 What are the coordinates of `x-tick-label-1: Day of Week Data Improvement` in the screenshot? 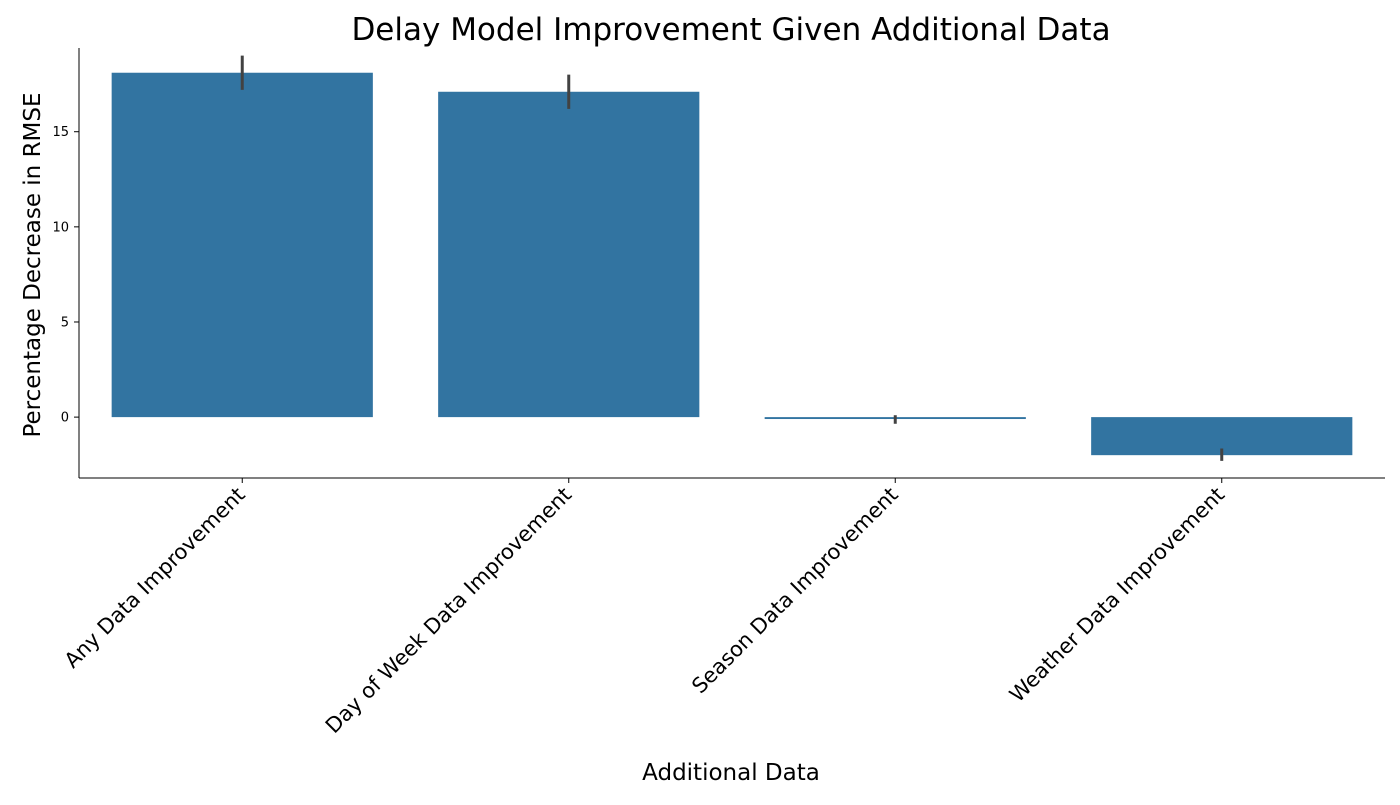 It's located at (449, 611).